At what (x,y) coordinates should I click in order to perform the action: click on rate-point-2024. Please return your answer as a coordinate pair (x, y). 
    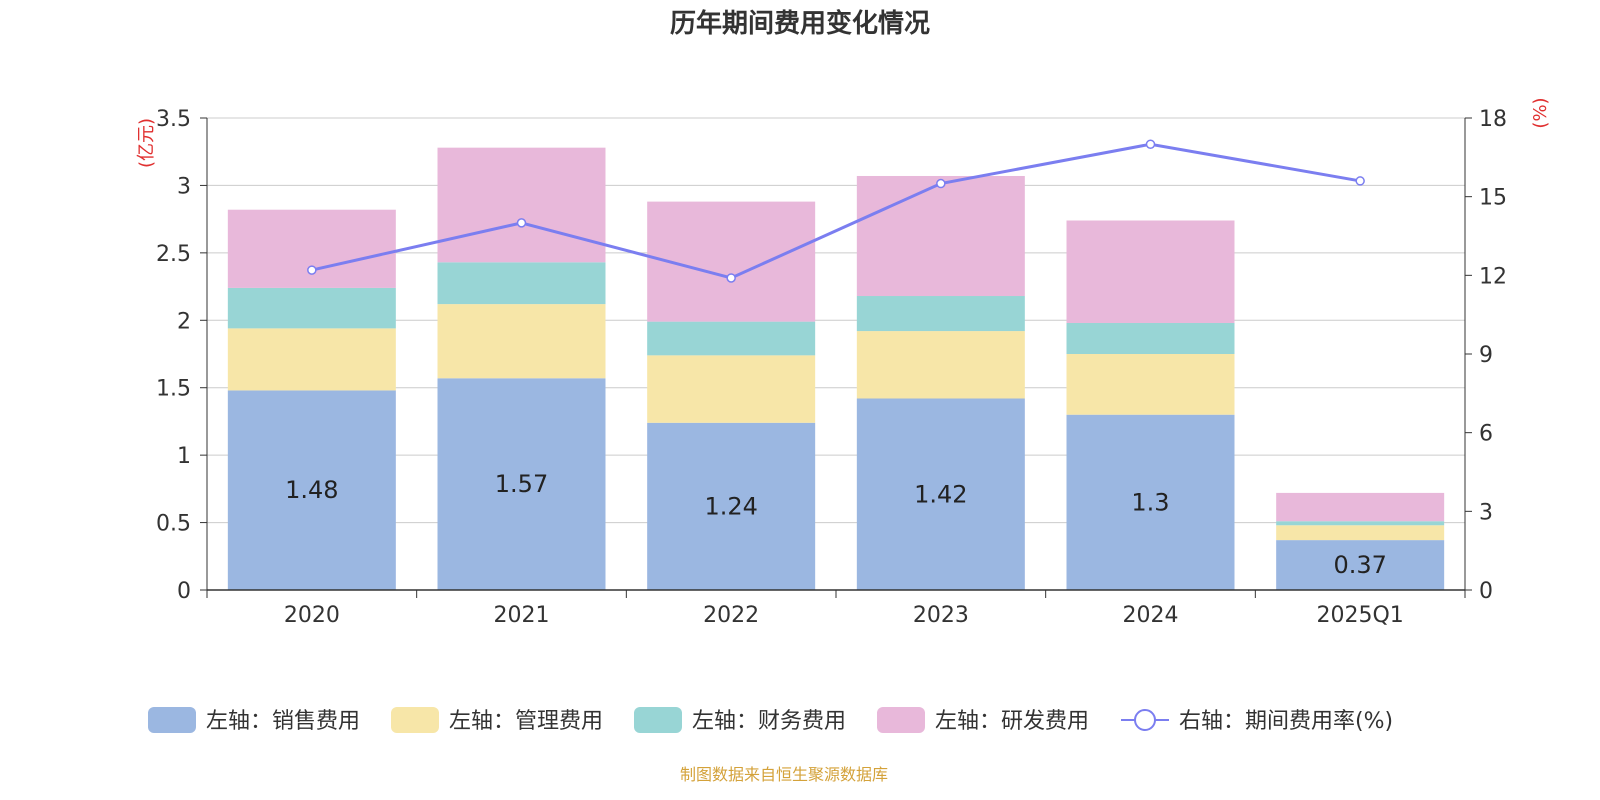
    Looking at the image, I should click on (1150, 144).